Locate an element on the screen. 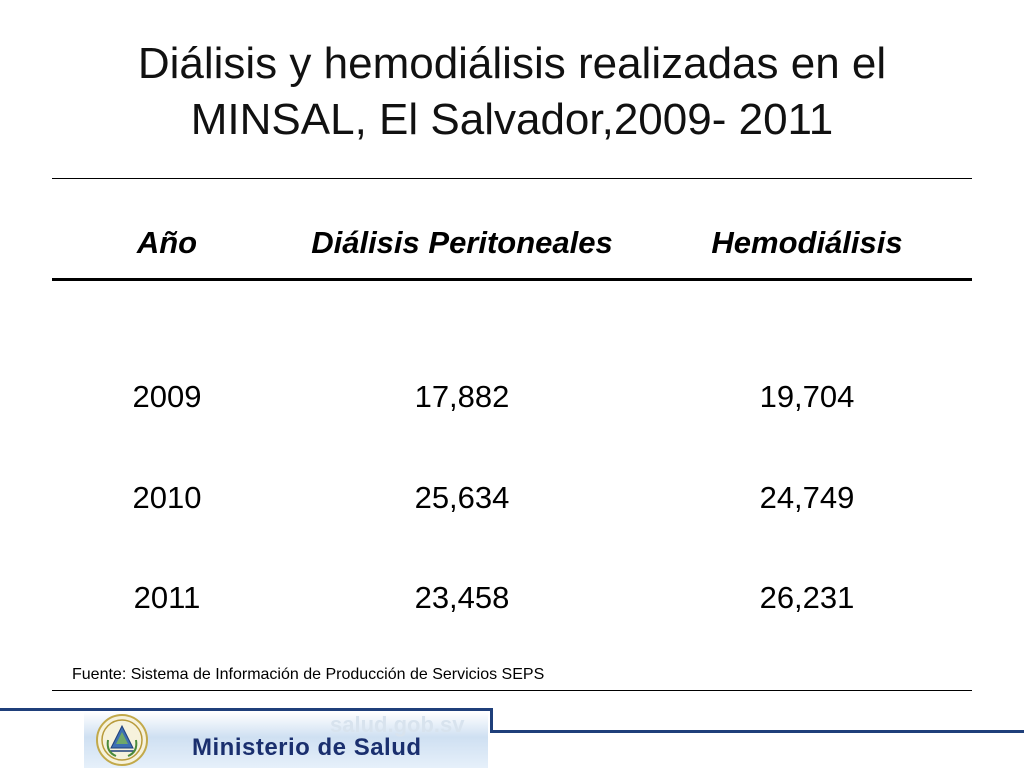 This screenshot has width=1024, height=768. title-divider is located at coordinates (512, 178).